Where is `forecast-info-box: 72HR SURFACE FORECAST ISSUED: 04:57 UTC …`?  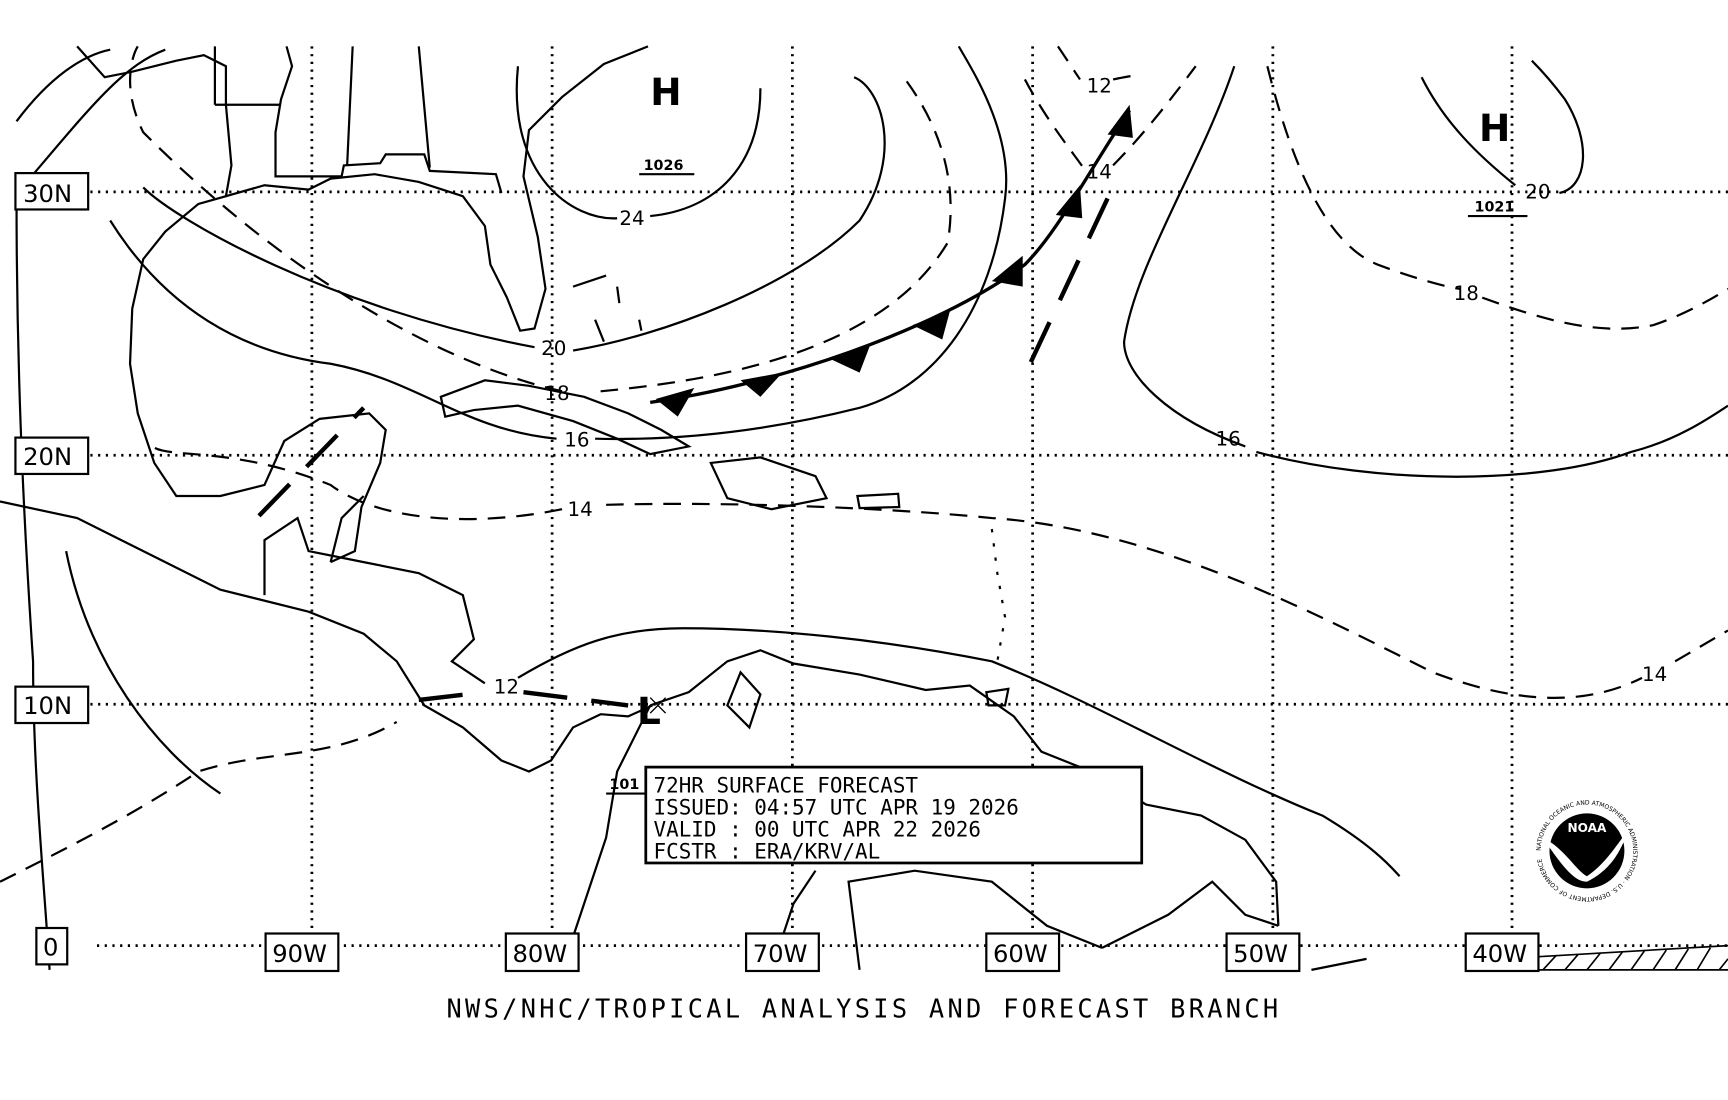 forecast-info-box: 72HR SURFACE FORECAST ISSUED: 04:57 UTC … is located at coordinates (894, 815).